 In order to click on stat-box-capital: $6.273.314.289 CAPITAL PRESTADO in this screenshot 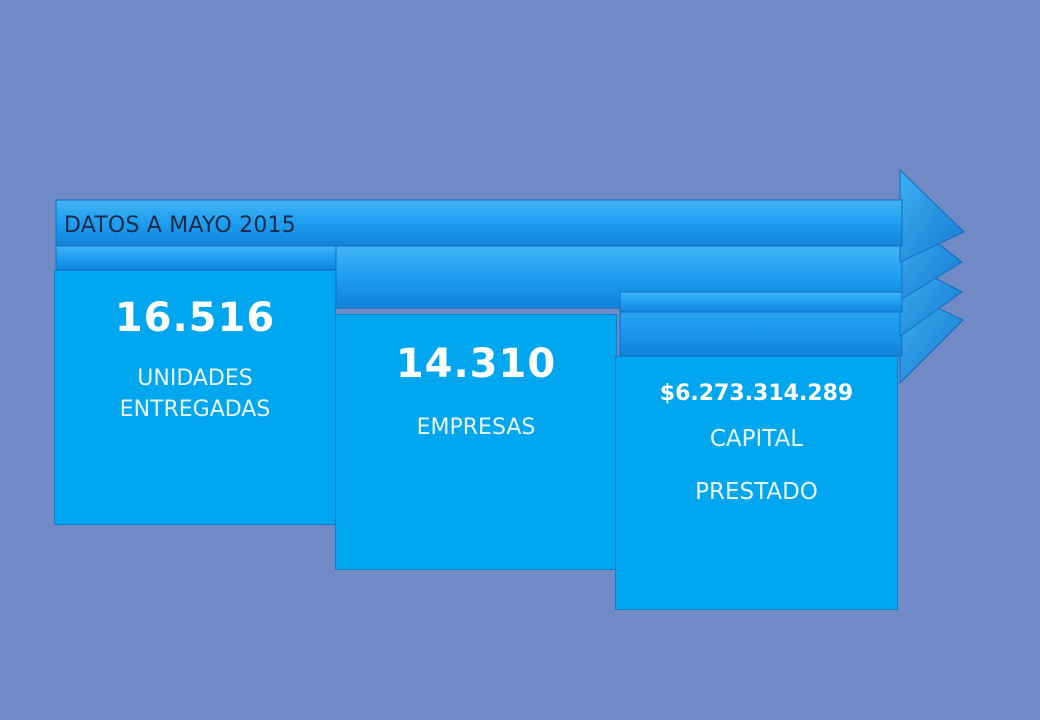, I will do `click(756, 483)`.